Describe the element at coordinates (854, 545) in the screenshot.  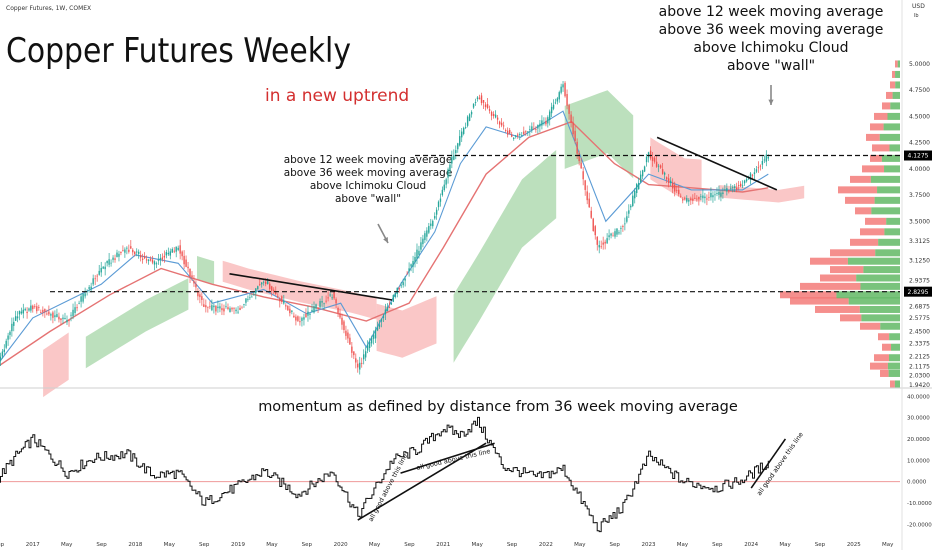
I see `x-tick-label: 2025` at that location.